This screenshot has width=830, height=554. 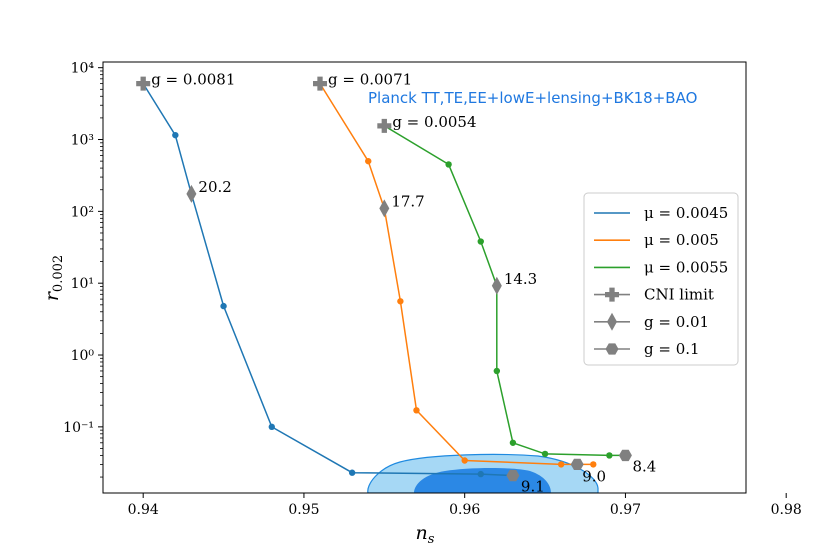 What do you see at coordinates (672, 349) in the screenshot?
I see `legend-label: g = 0.1` at bounding box center [672, 349].